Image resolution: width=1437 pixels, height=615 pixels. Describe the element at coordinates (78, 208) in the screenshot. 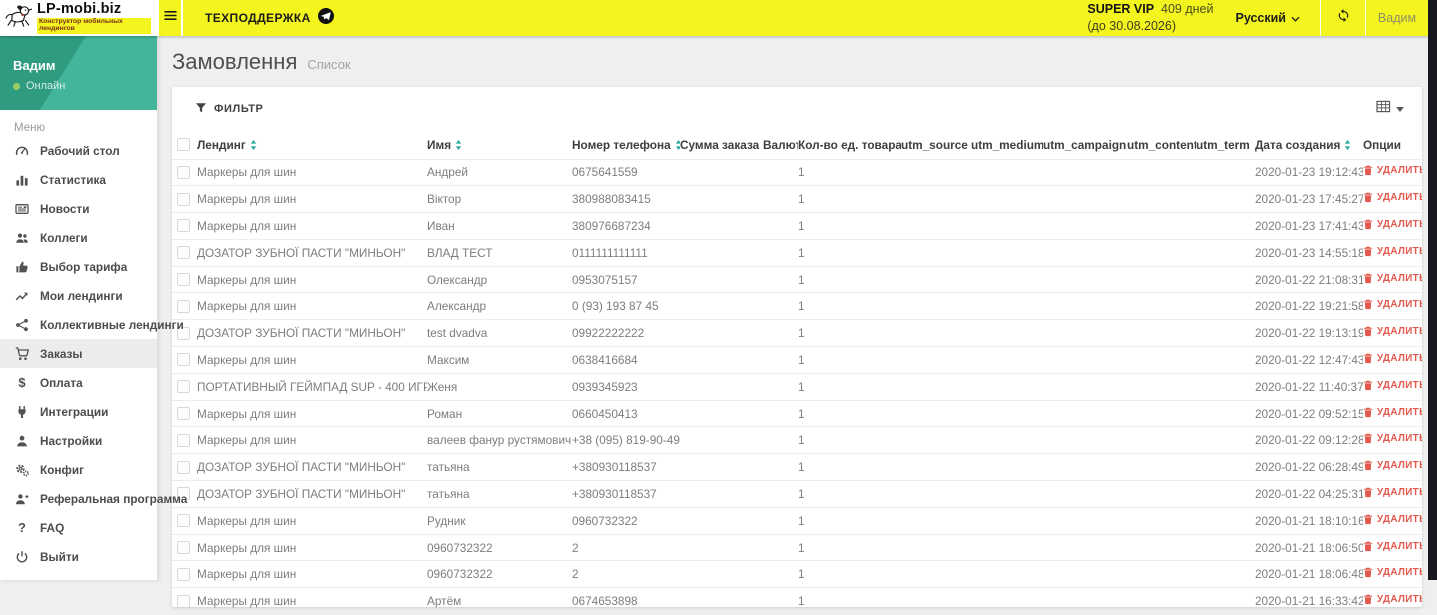

I see `sidebar-item-news: Новости` at that location.